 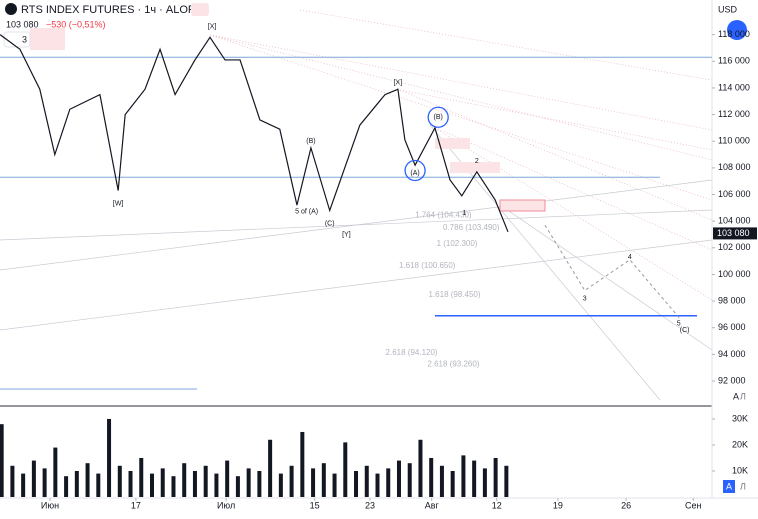 I want to click on wave-label: (A), so click(x=414, y=173).